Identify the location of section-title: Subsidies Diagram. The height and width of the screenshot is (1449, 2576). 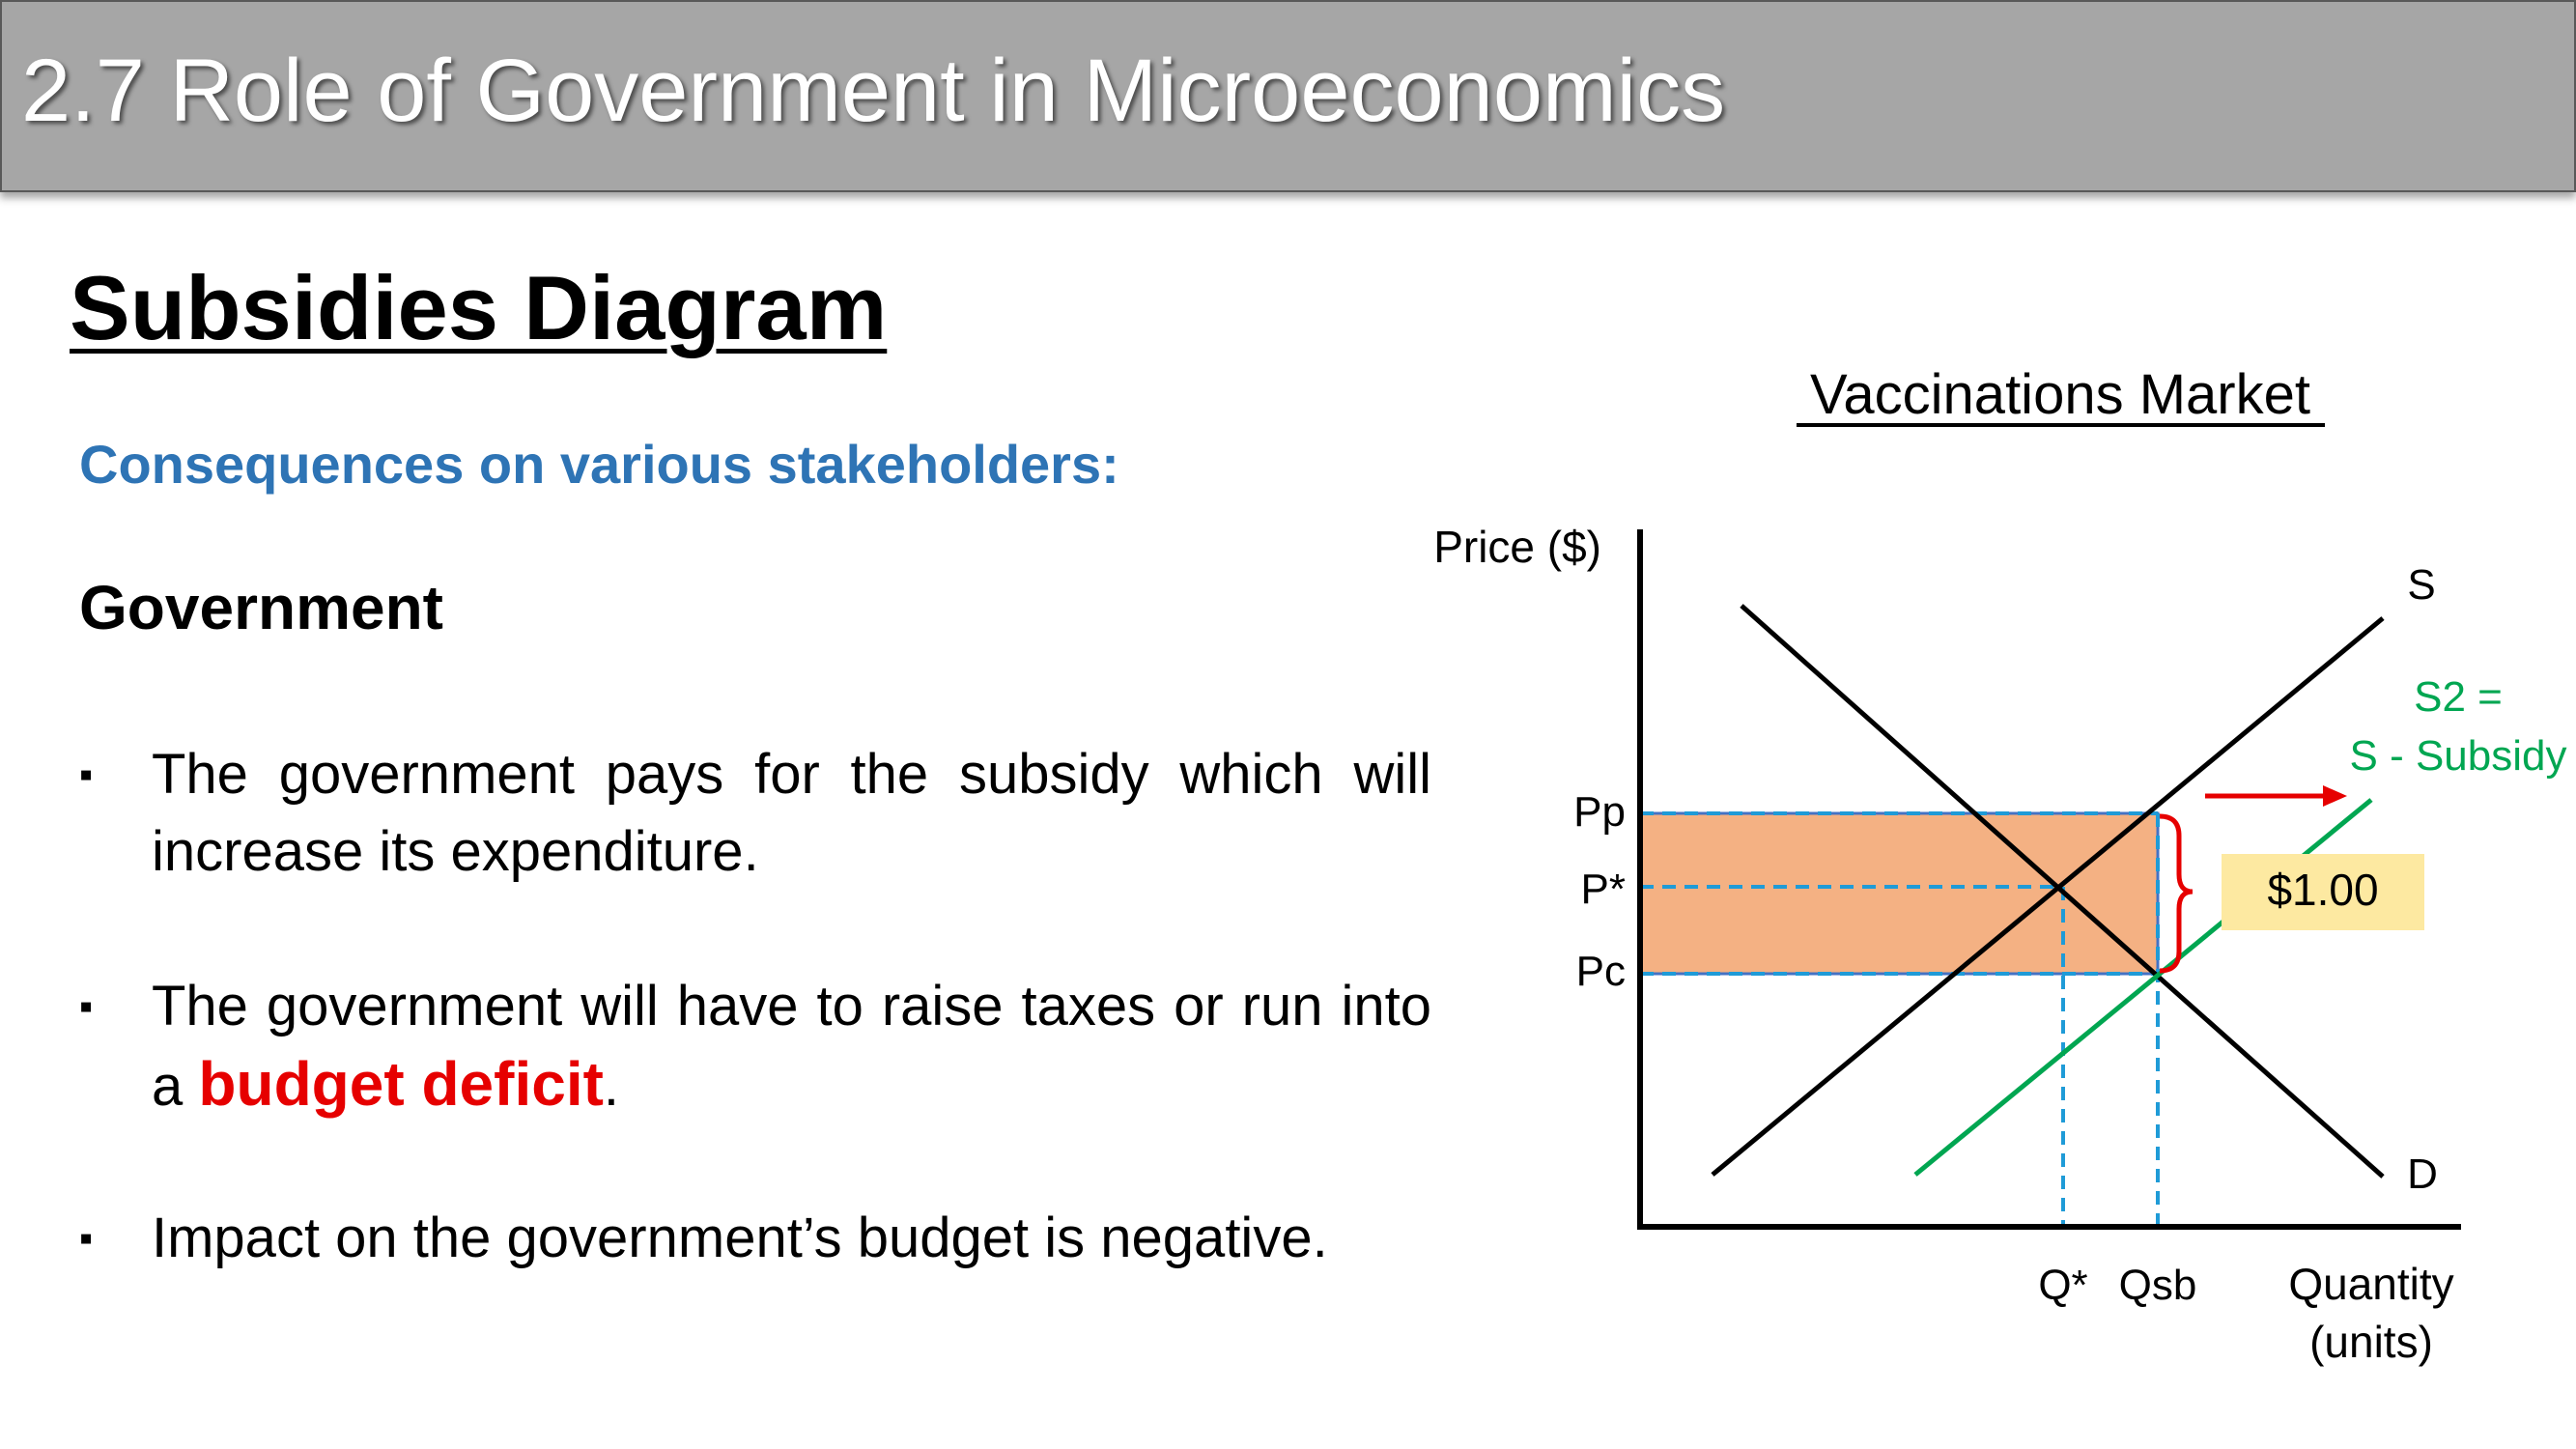
(479, 307).